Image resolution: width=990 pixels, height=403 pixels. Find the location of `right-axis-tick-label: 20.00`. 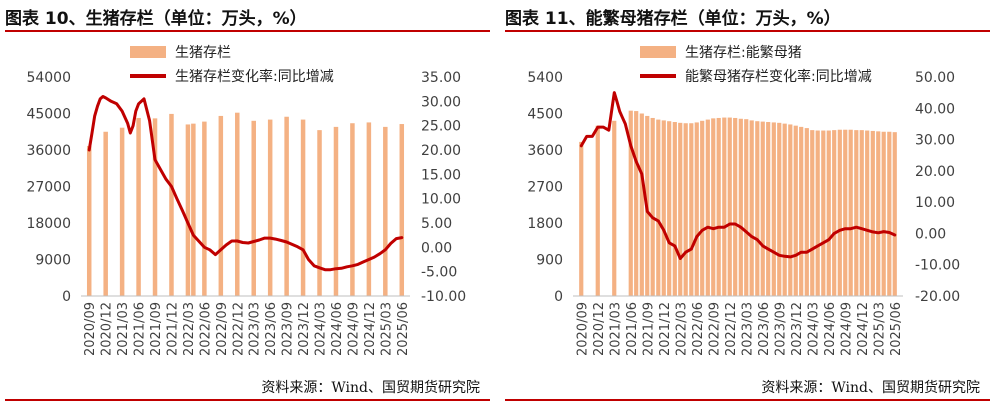

right-axis-tick-label: 20.00 is located at coordinates (935, 172).